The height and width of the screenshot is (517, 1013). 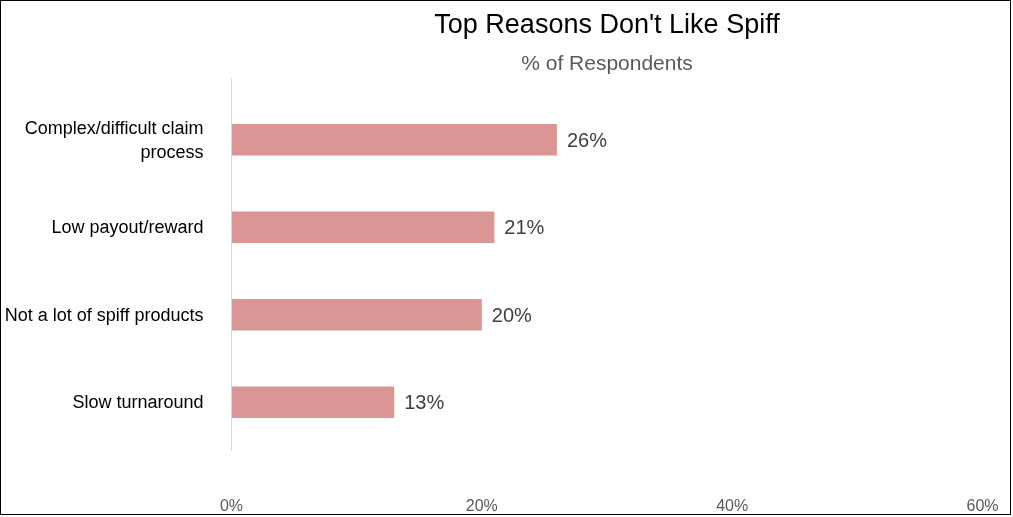 I want to click on x-tick-label: 40%, so click(x=732, y=505).